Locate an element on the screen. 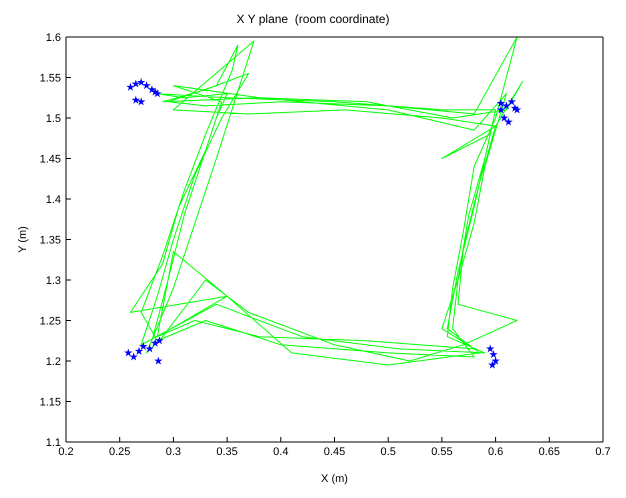 The width and height of the screenshot is (626, 498). x-tick-label: 0.35 is located at coordinates (227, 452).